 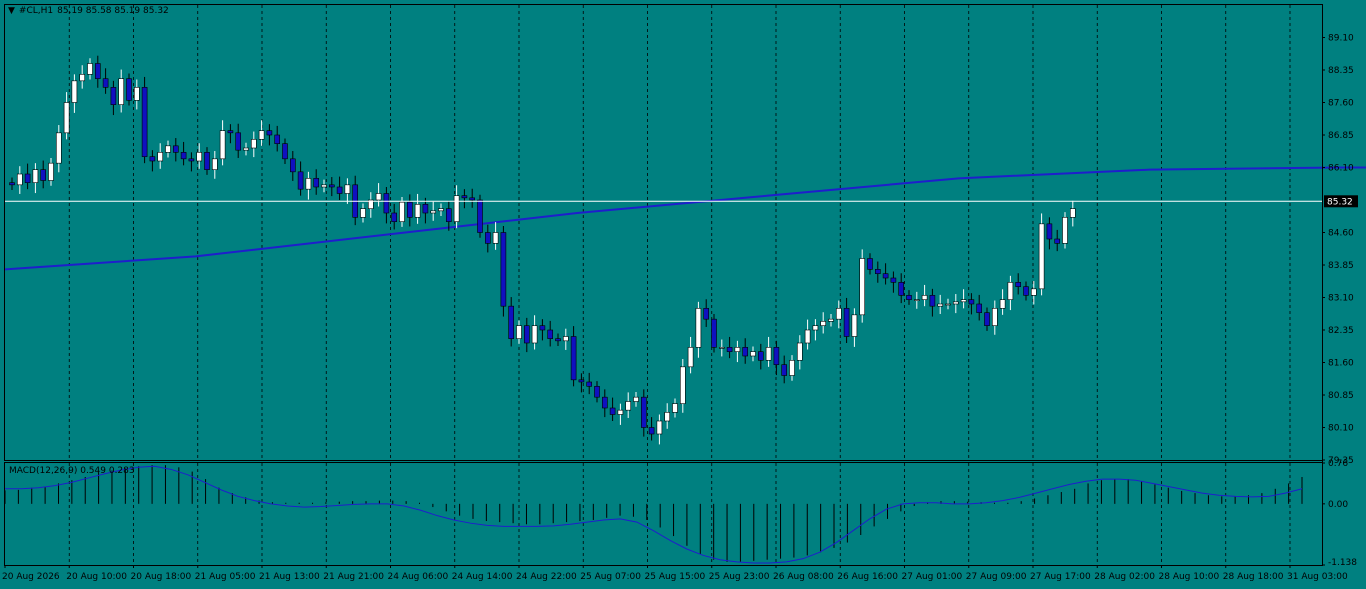 What do you see at coordinates (803, 577) in the screenshot?
I see `x-tick-label: 26 Aug 08:00` at bounding box center [803, 577].